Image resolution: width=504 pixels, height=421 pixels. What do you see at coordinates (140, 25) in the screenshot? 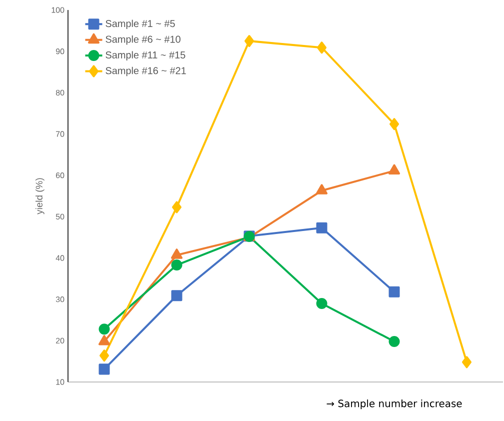
I see `legend-label: Sample #1 ~ #5` at bounding box center [140, 25].